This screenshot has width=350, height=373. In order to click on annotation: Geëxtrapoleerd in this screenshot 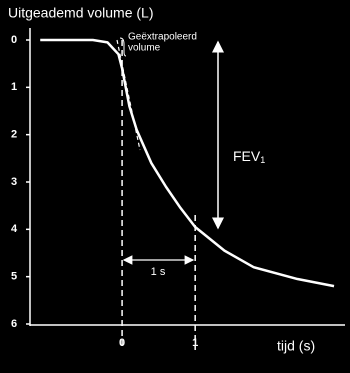, I will do `click(162, 37)`.